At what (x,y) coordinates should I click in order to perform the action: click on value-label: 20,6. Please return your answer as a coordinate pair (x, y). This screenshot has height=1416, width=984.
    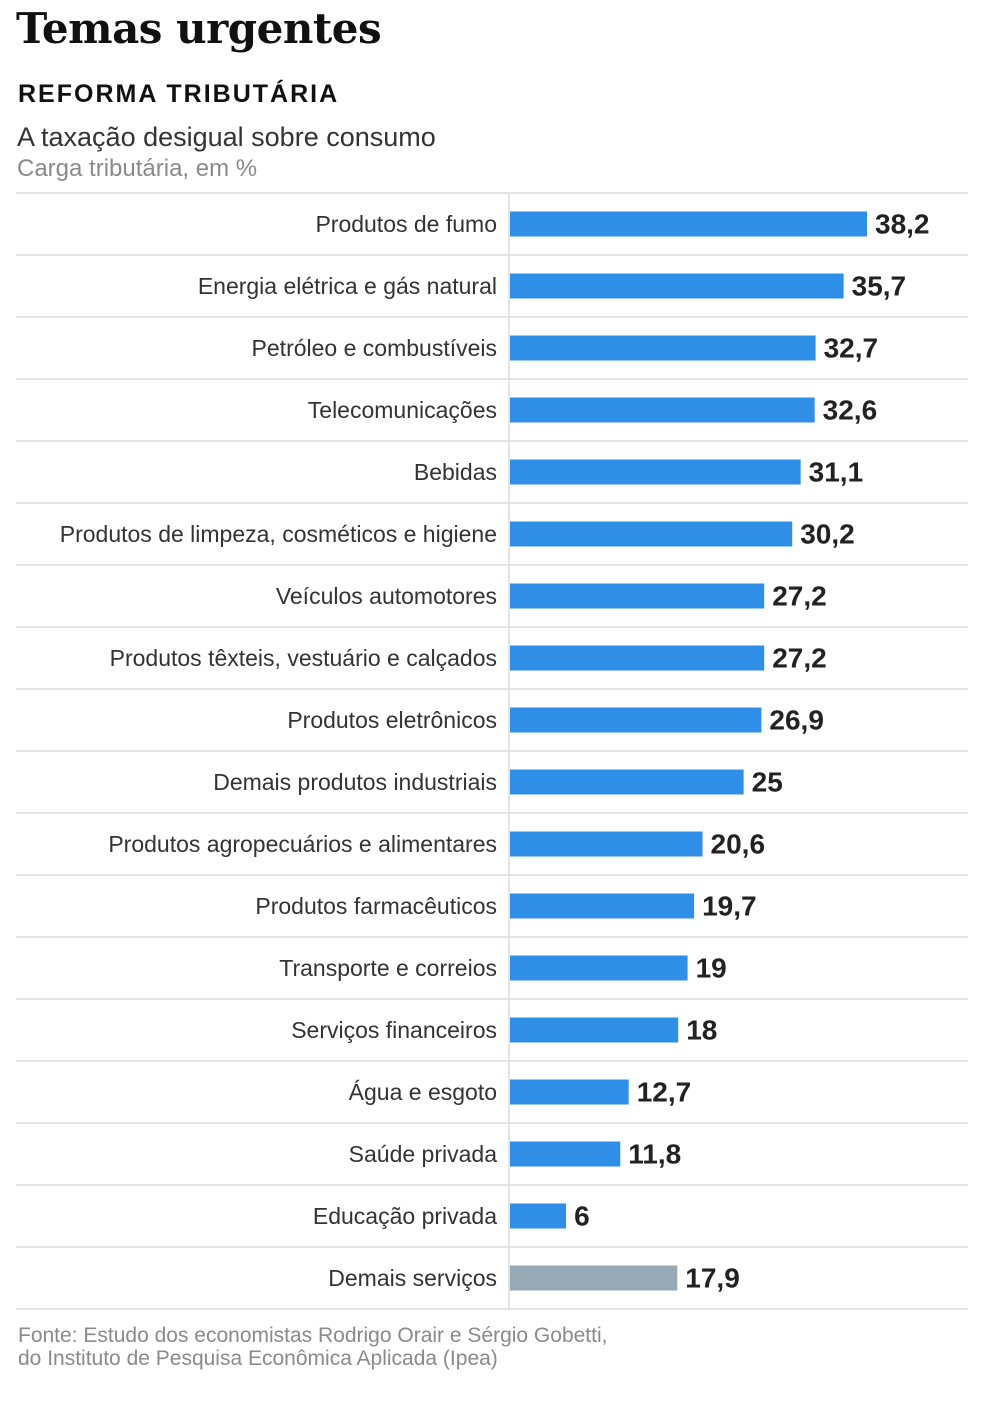
    Looking at the image, I should click on (738, 844).